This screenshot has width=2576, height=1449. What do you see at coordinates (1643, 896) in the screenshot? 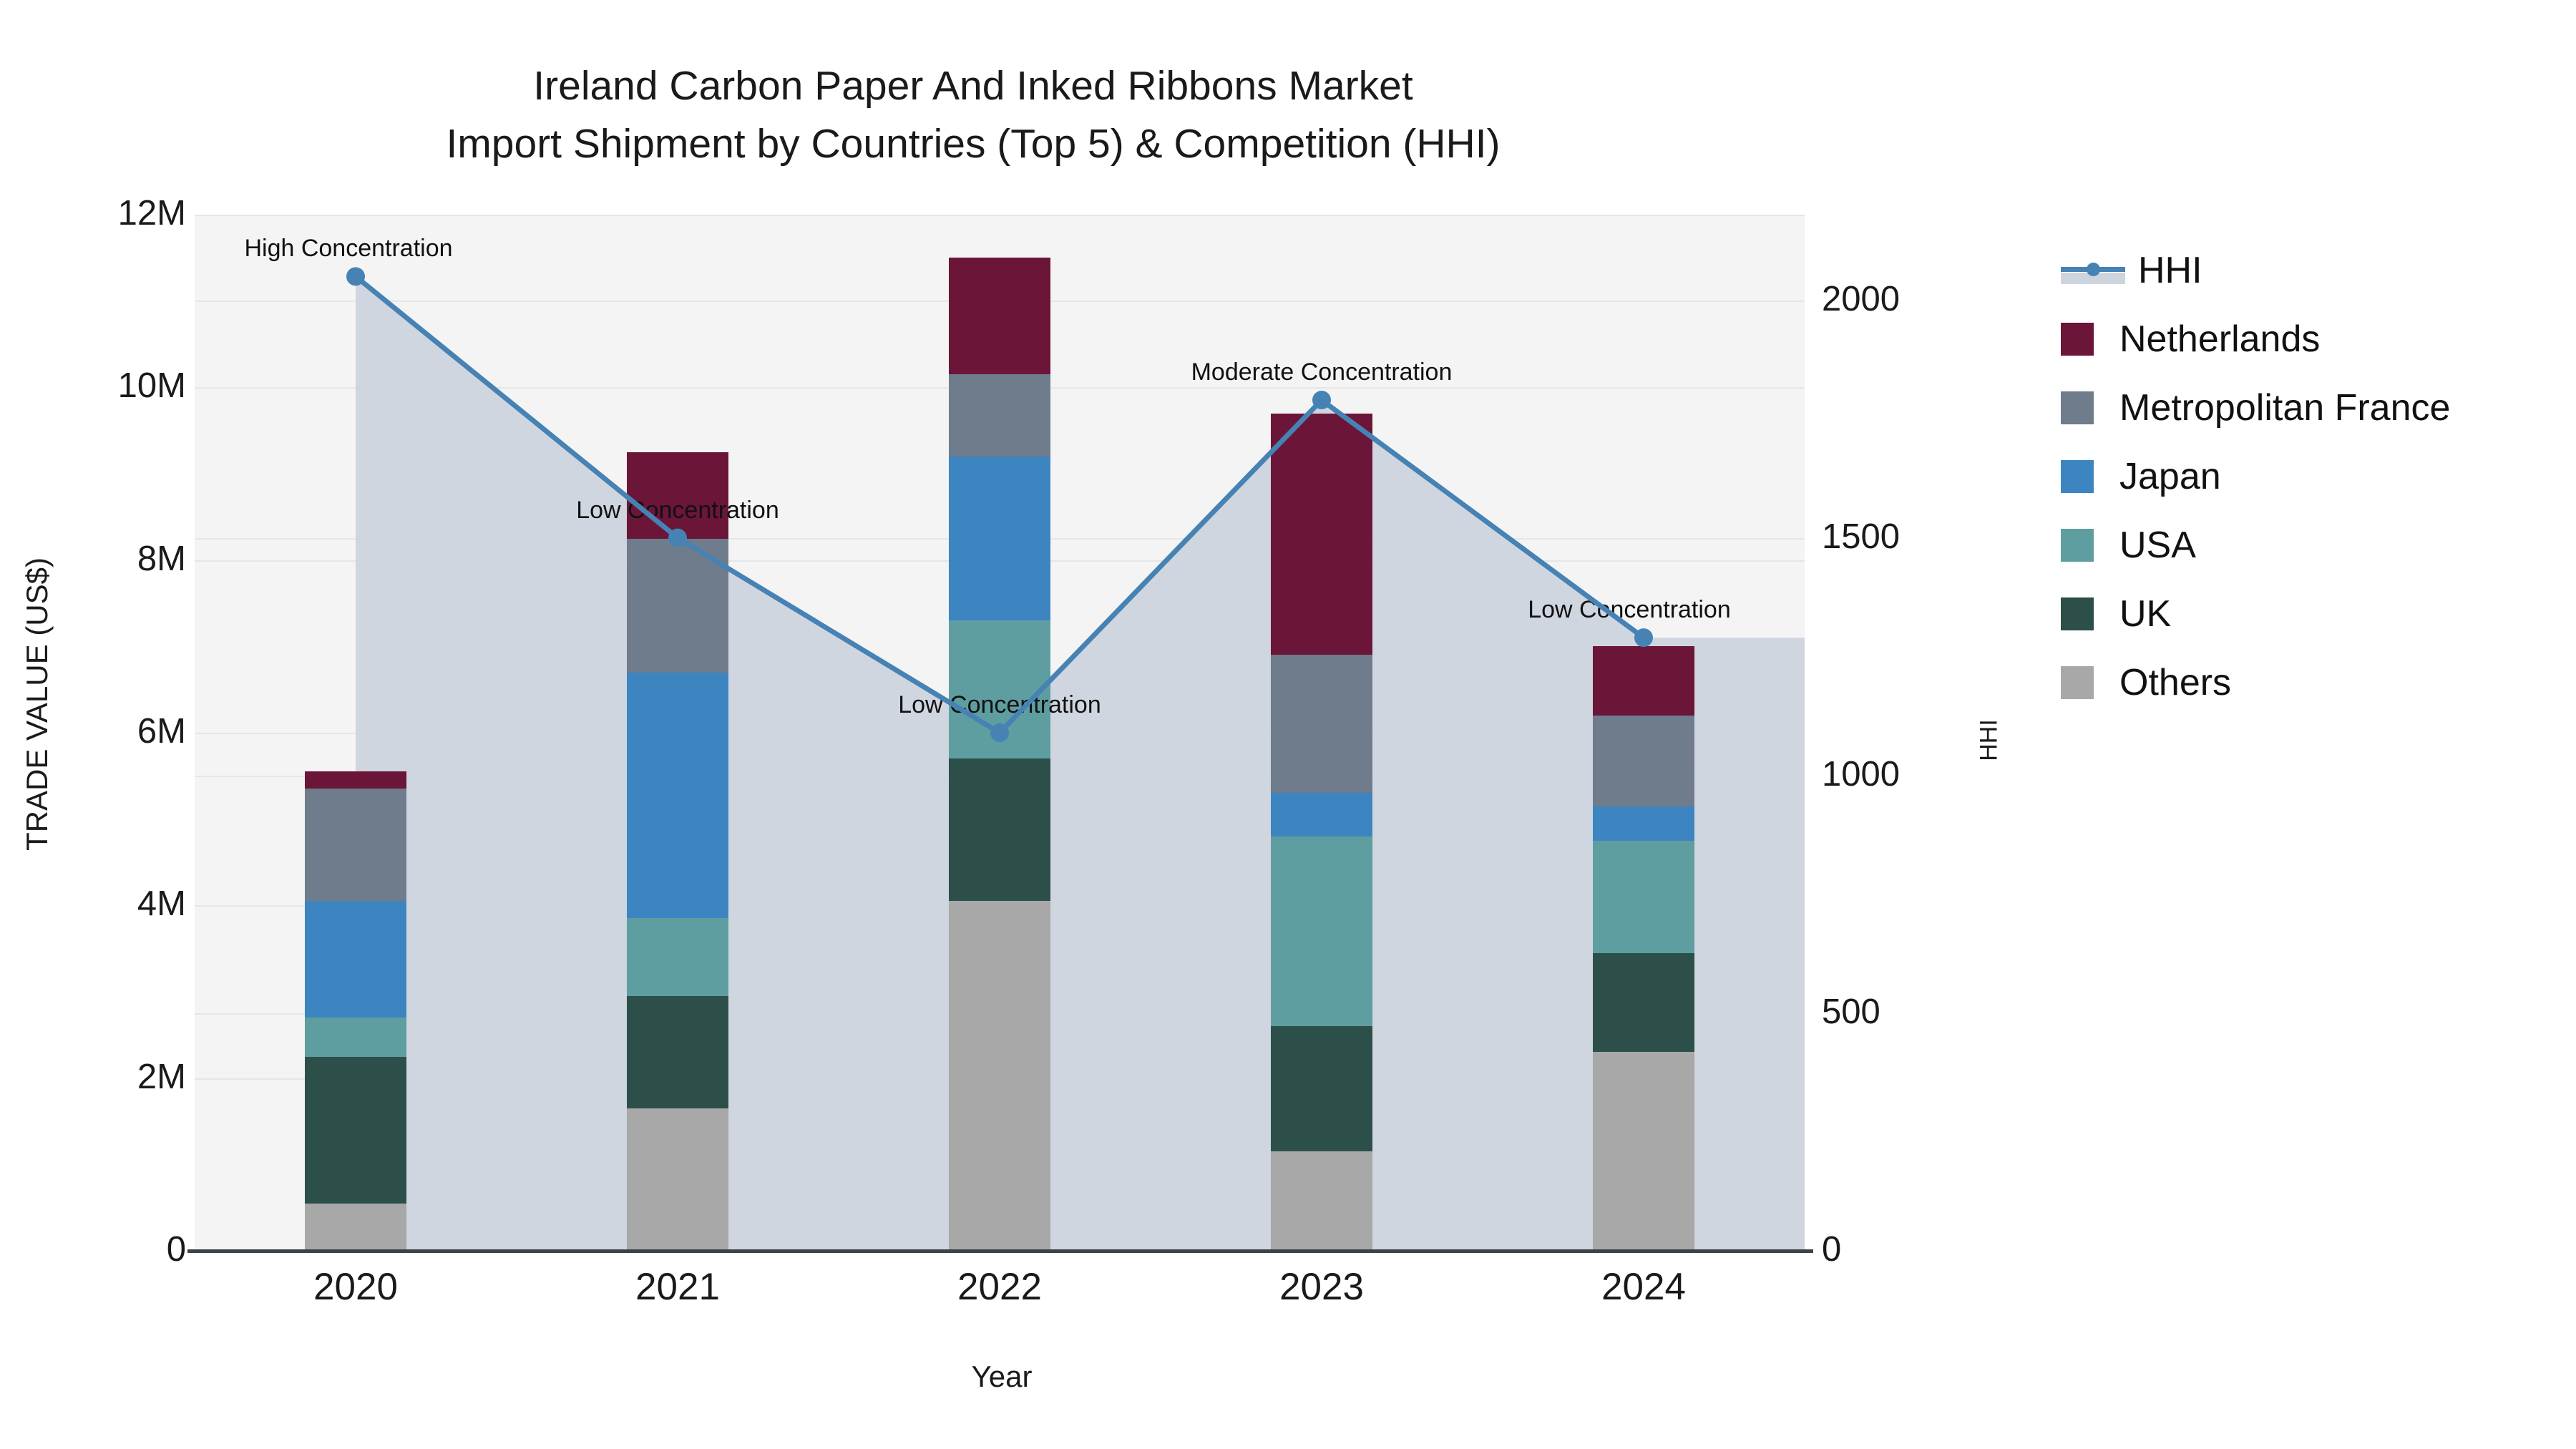
I see `bar-segment-usa-2024` at bounding box center [1643, 896].